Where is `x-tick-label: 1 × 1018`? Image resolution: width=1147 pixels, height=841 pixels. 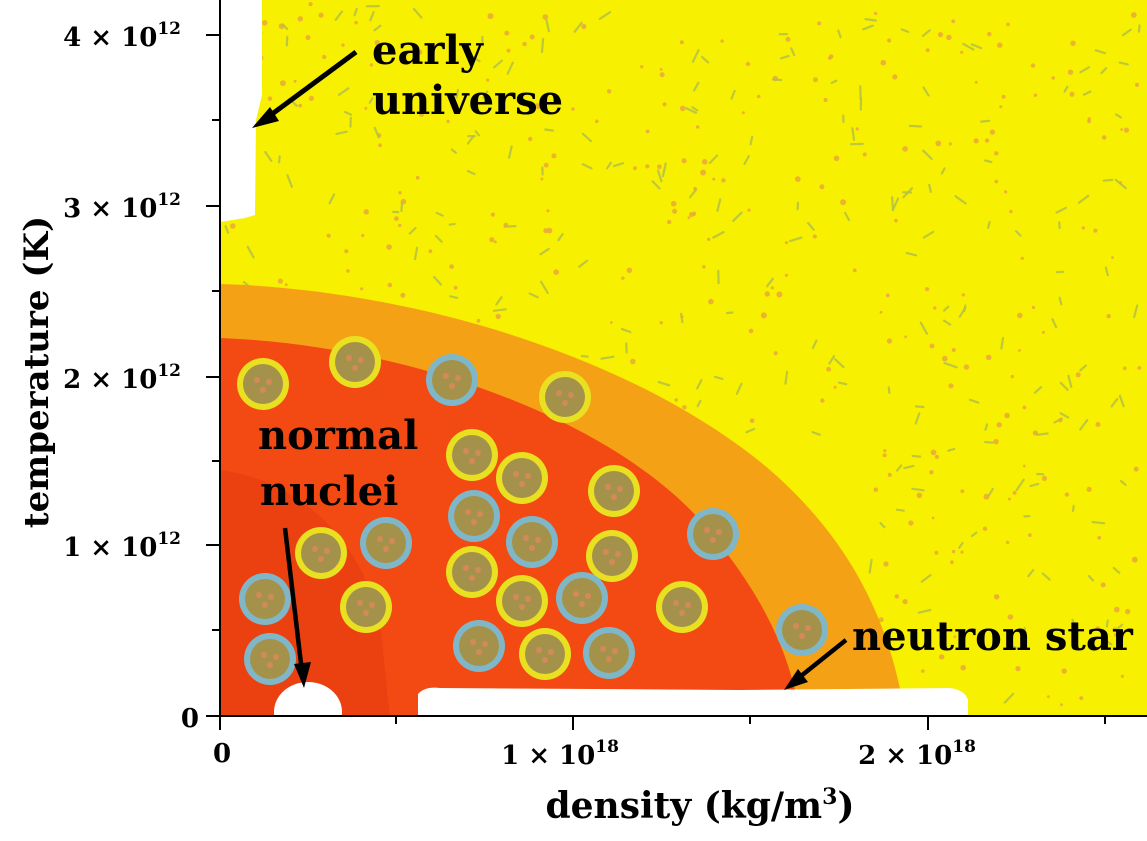
x-tick-label: 1 × 1018 is located at coordinates (560, 754).